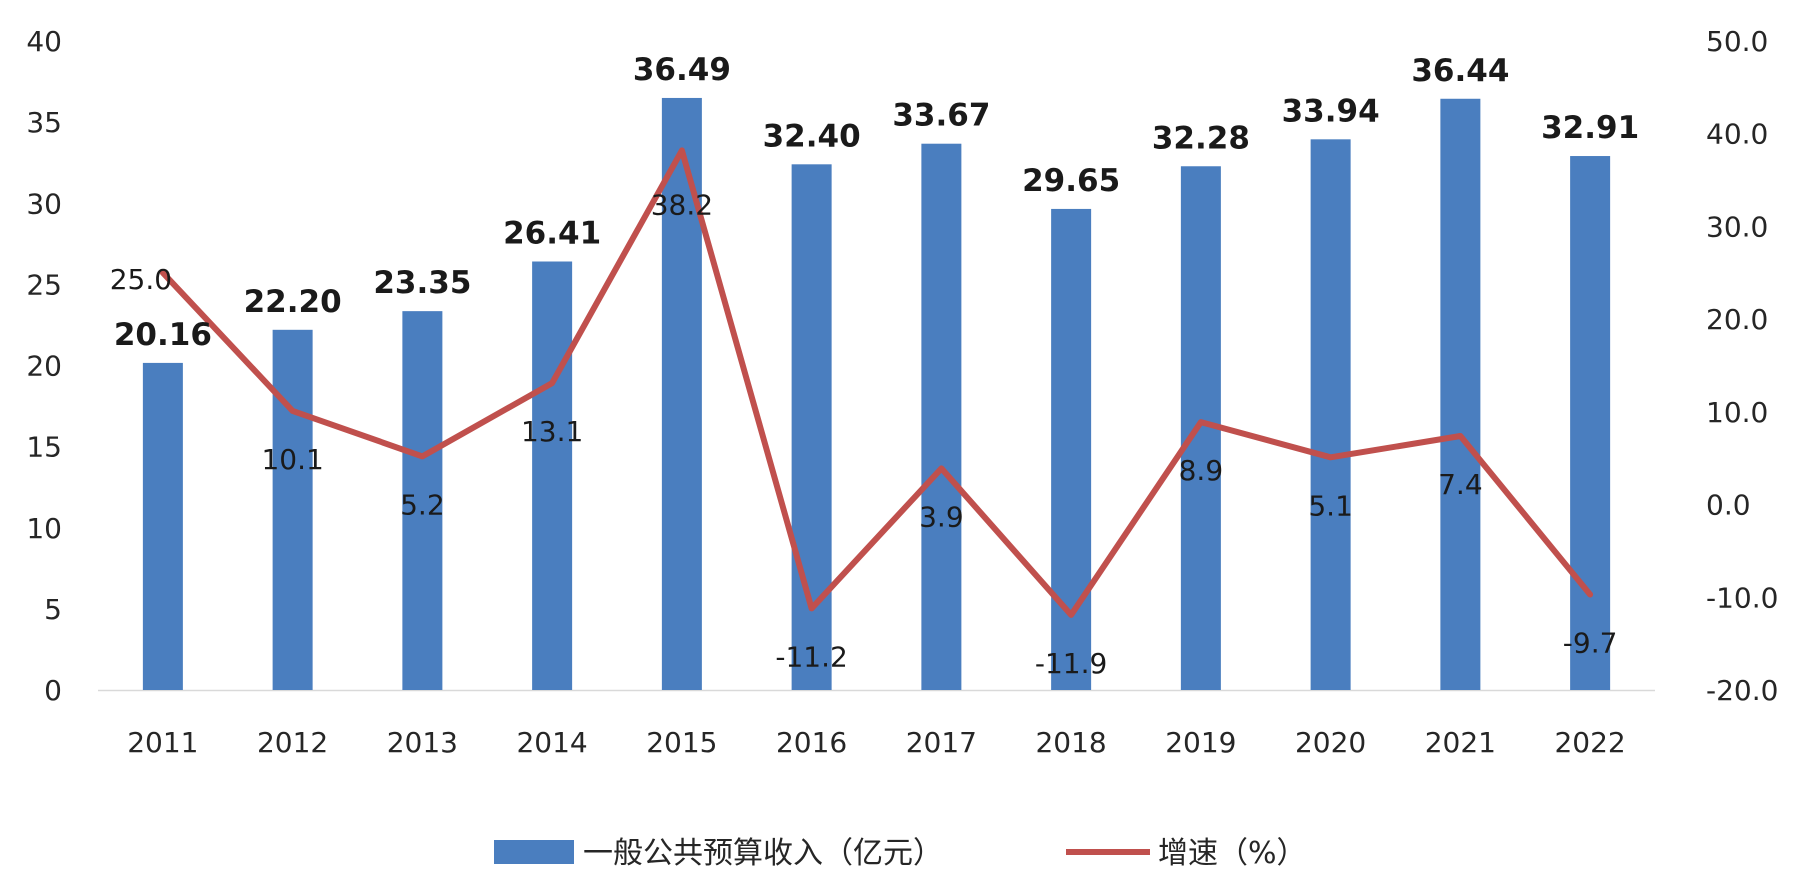  I want to click on bar-value-label: 32.91, so click(1590, 128).